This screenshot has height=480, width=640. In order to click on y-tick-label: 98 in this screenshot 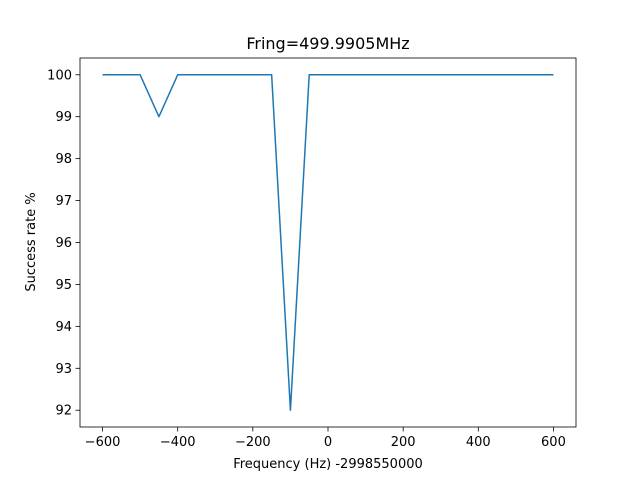, I will do `click(63, 159)`.